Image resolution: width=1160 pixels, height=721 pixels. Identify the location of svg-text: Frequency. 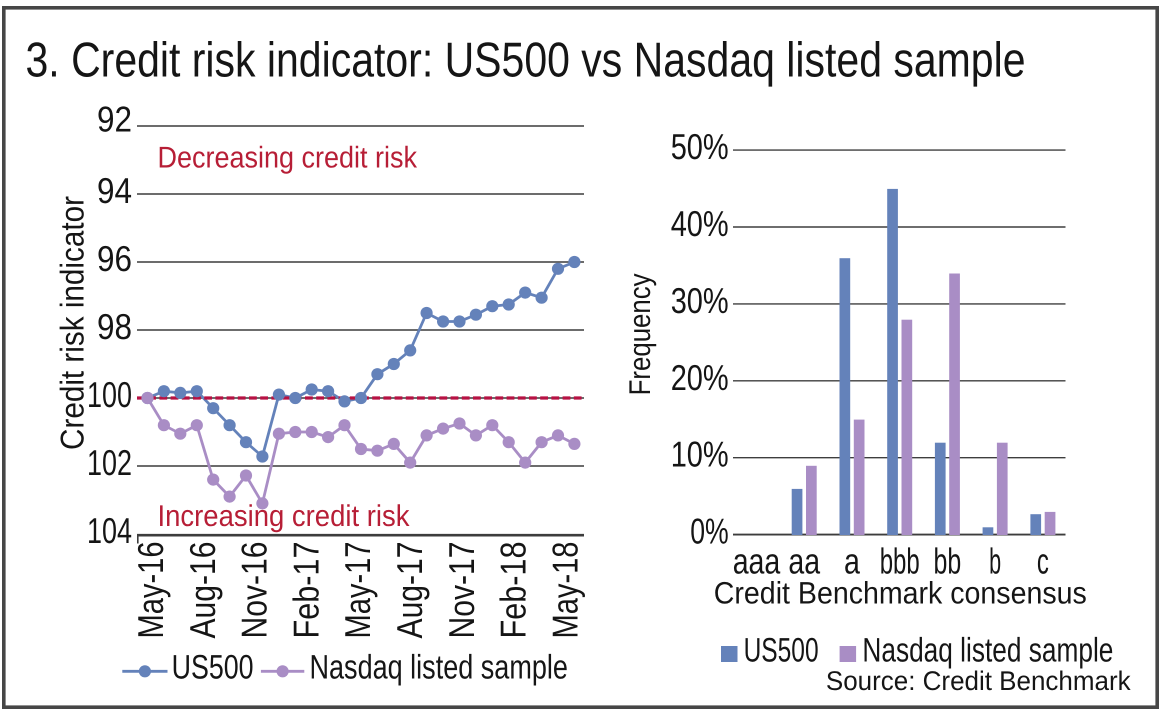
(640, 334).